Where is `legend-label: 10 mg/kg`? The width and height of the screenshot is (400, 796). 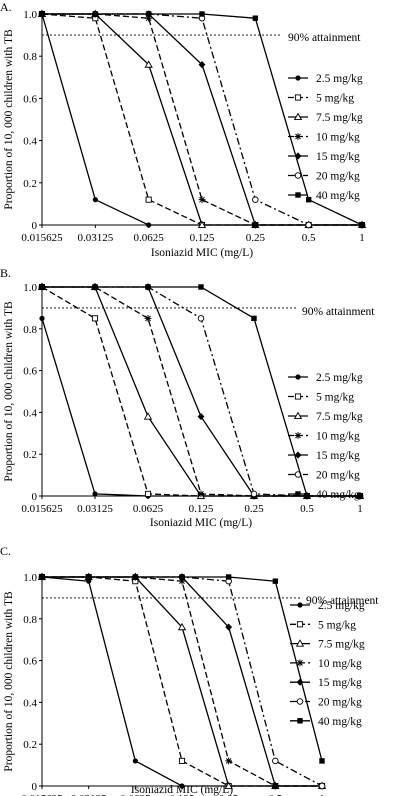 legend-label: 10 mg/kg is located at coordinates (338, 437).